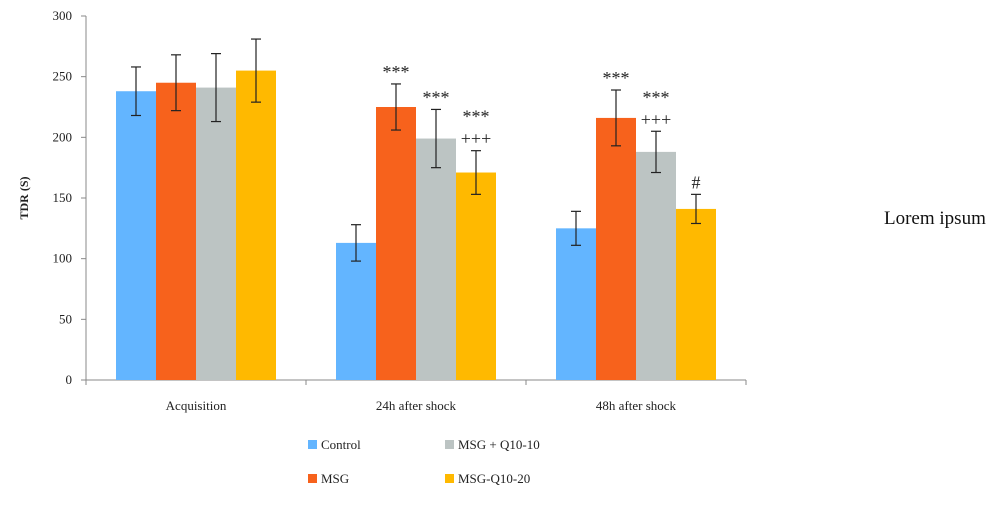 Image resolution: width=1000 pixels, height=530 pixels. Describe the element at coordinates (63, 15) in the screenshot. I see `y-tick-label: 300` at that location.